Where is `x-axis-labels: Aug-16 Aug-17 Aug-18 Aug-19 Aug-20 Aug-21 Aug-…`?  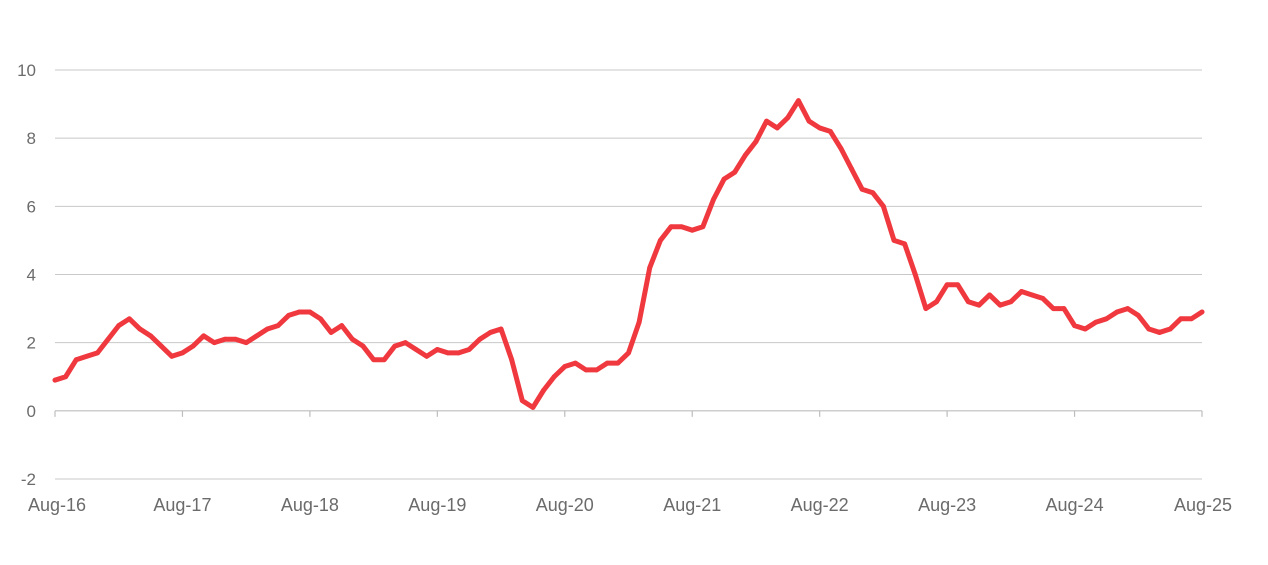
x-axis-labels: Aug-16 Aug-17 Aug-18 Aug-19 Aug-20 Aug-21 Aug-… is located at coordinates (630, 505).